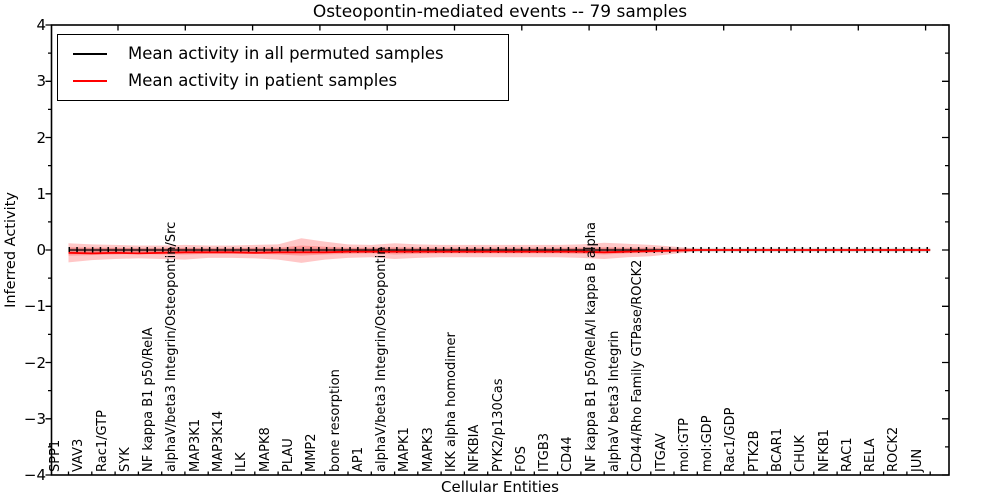 The image size is (1000, 500). Describe the element at coordinates (34, 475) in the screenshot. I see `y-tick-label: −4` at that location.